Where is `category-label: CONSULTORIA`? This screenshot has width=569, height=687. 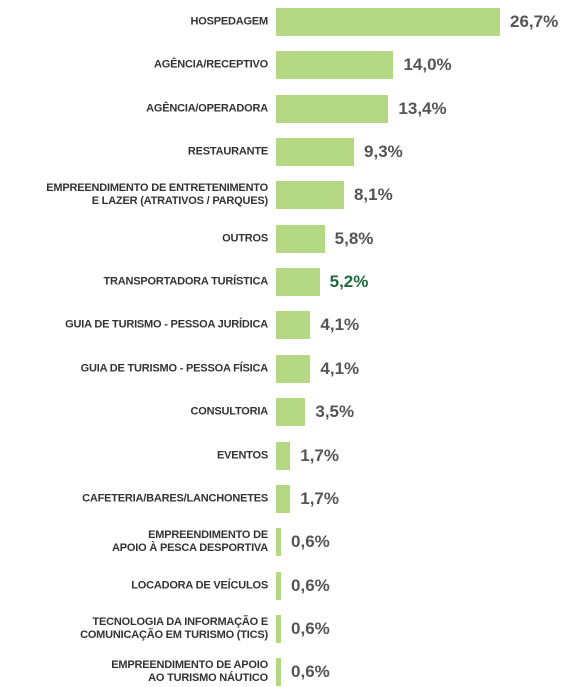
category-label: CONSULTORIA is located at coordinates (229, 411).